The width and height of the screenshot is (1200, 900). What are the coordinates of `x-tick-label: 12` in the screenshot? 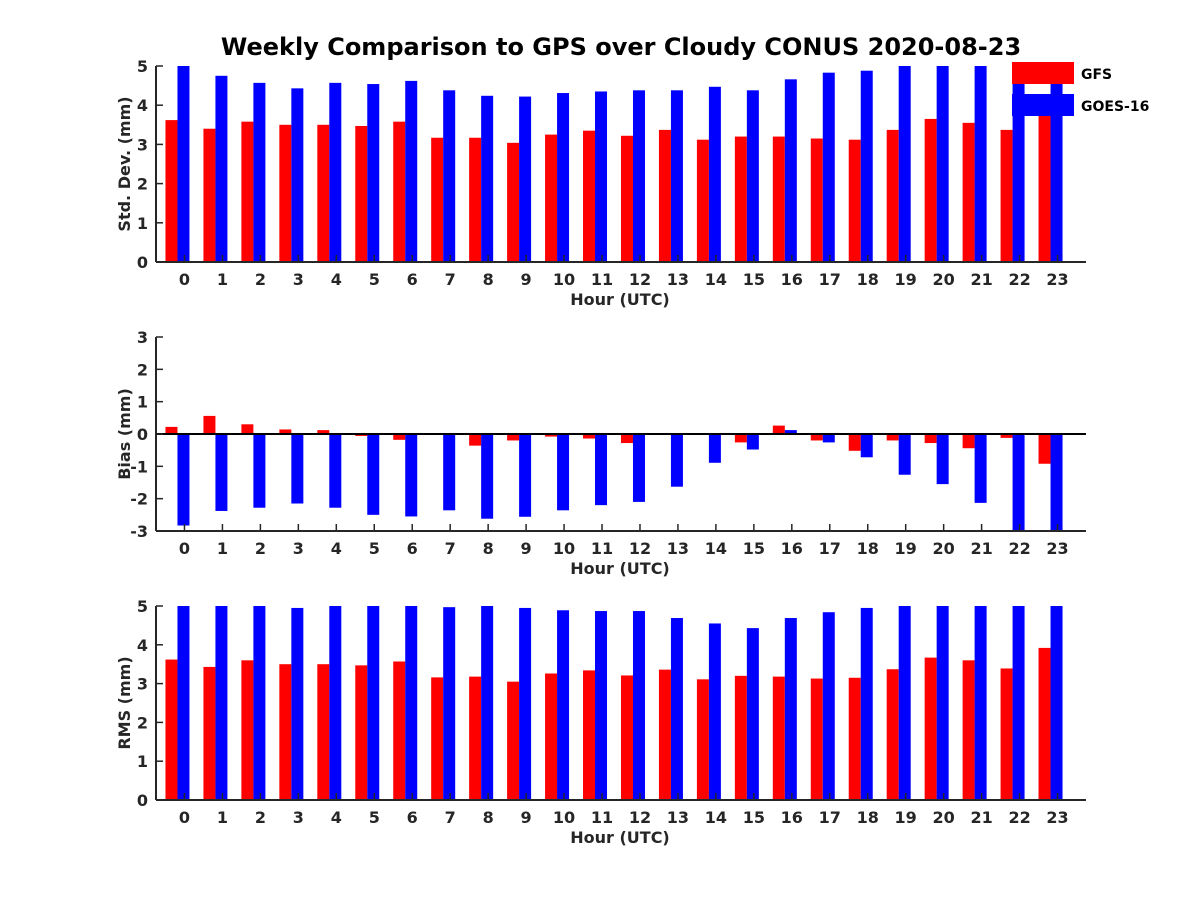 It's located at (640, 279).